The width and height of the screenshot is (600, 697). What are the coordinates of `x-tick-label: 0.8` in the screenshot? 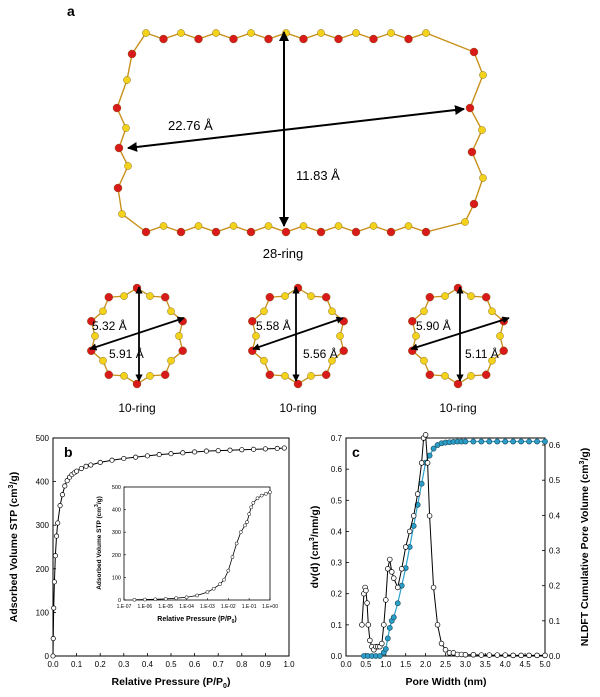 It's located at (242, 664).